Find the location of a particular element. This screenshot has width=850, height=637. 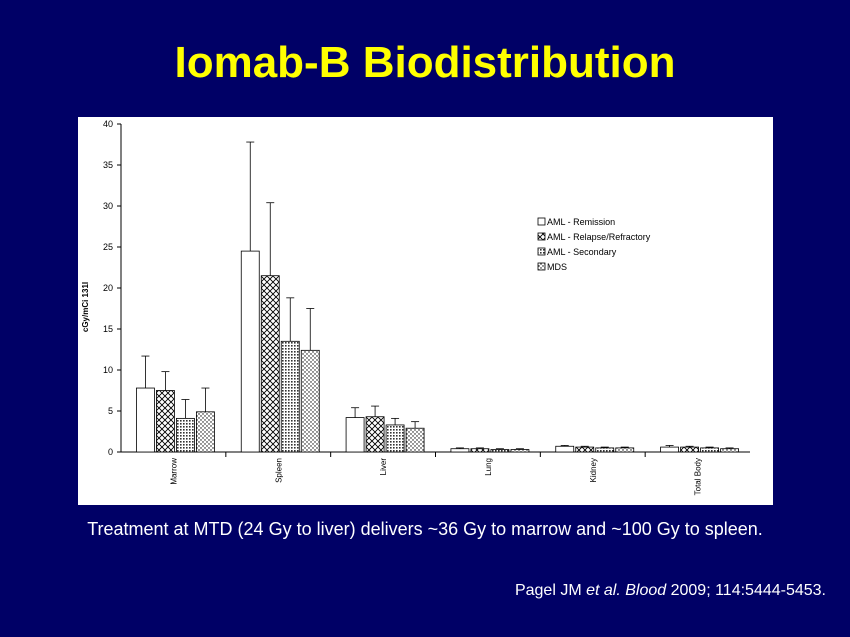

x-tick-label: Lung is located at coordinates (488, 467).